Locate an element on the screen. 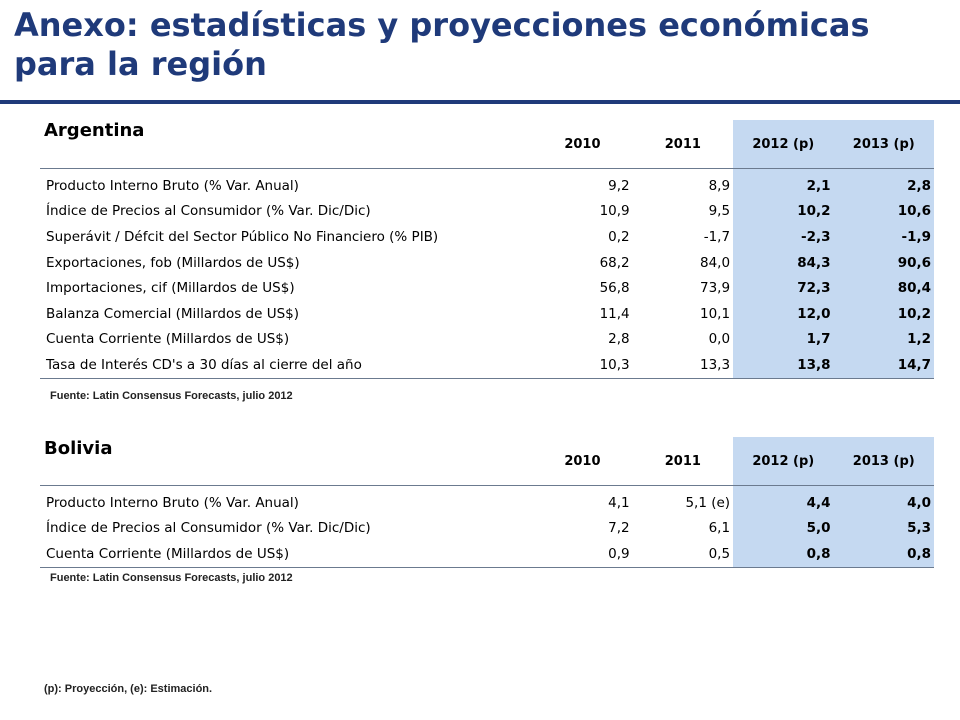 The image size is (960, 720). value-cell: 90,6 is located at coordinates (883, 262).